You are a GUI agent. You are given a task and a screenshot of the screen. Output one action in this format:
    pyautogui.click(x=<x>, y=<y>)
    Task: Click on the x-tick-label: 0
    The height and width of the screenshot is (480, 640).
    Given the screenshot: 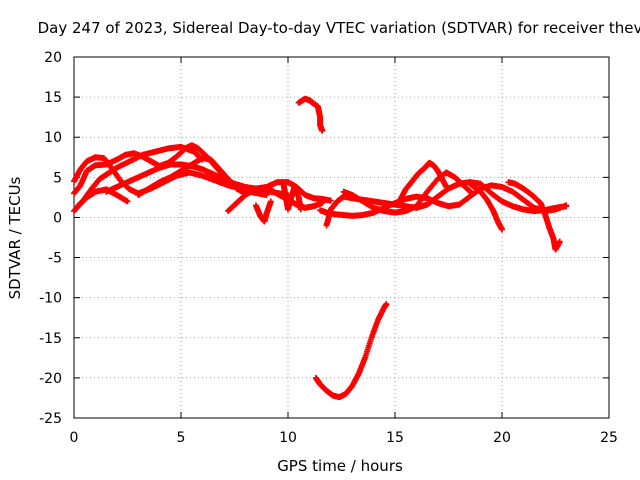 What is the action you would take?
    pyautogui.click(x=74, y=438)
    